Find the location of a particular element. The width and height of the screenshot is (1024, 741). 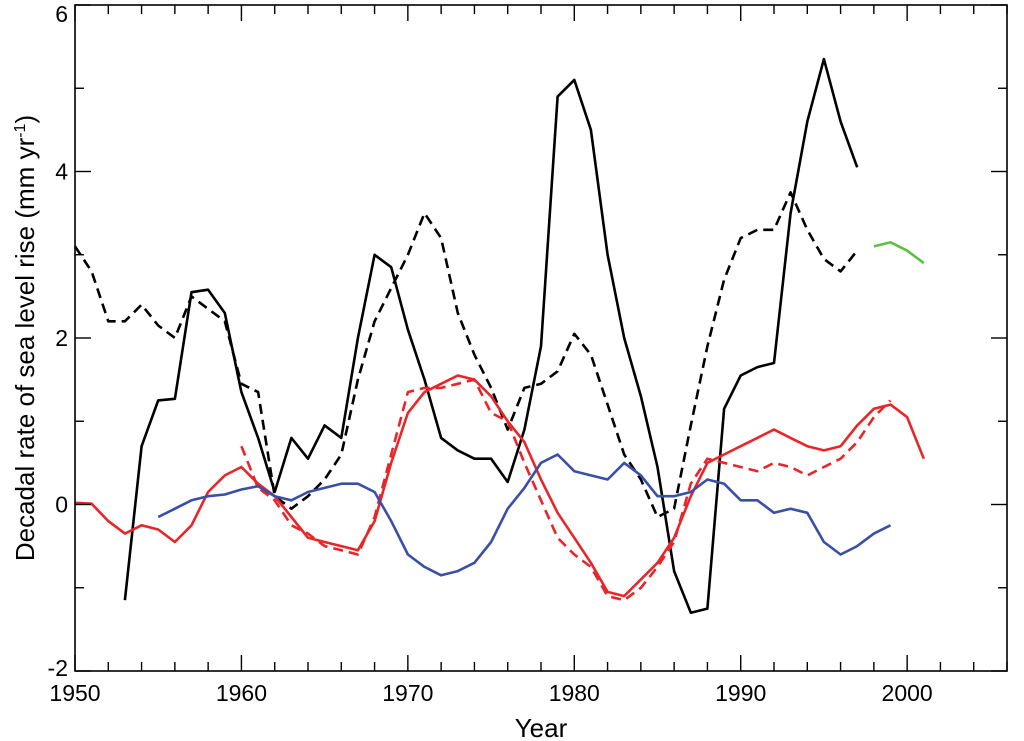

x-axis-title: Year is located at coordinates (541, 727).